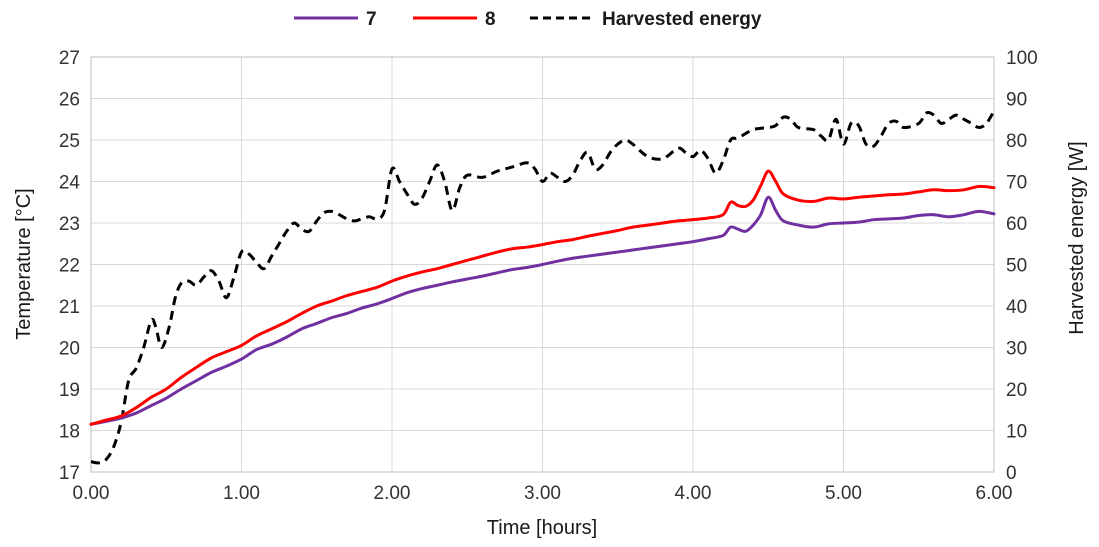 This screenshot has width=1099, height=547. What do you see at coordinates (454, 19) in the screenshot?
I see `legend-item-8: 8` at bounding box center [454, 19].